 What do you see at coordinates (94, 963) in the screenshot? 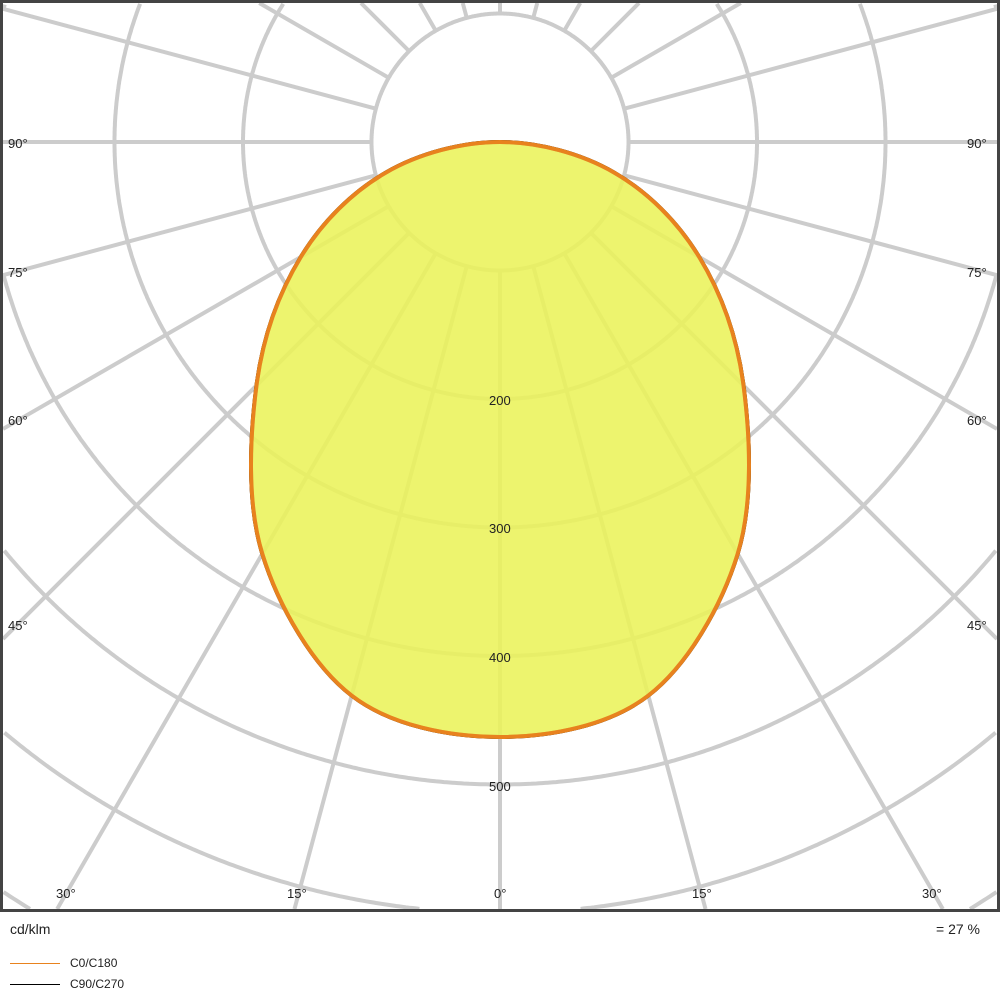
I see `legend-label-c0: C0/C180` at bounding box center [94, 963].